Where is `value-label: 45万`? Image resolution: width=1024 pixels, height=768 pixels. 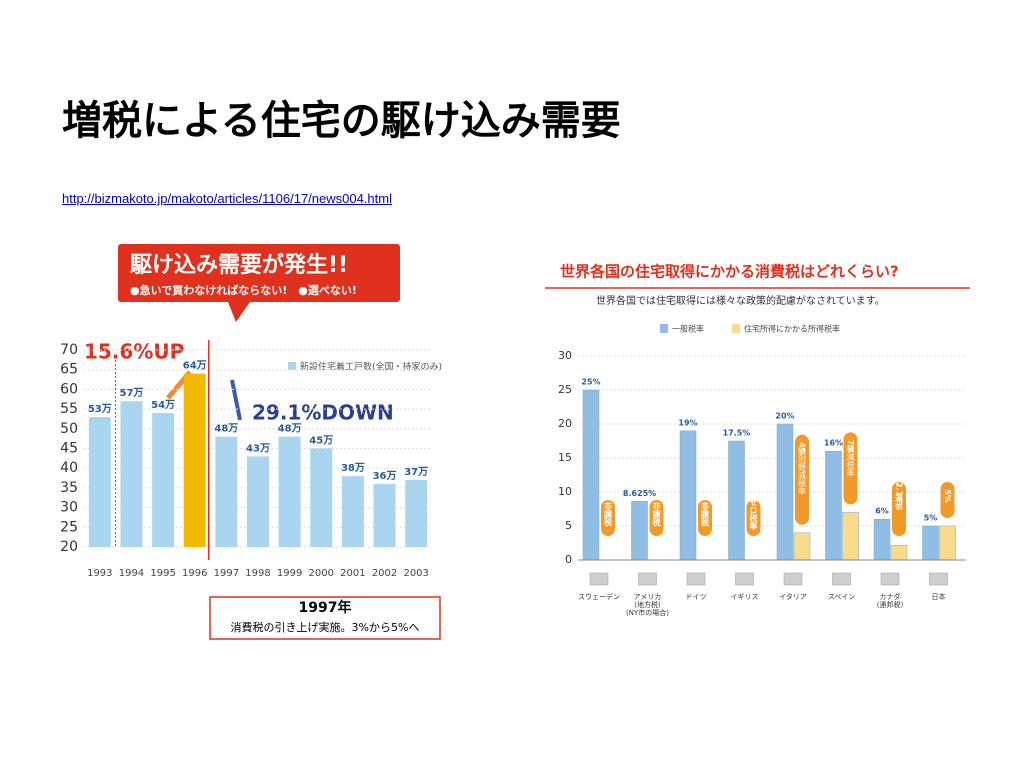
value-label: 45万 is located at coordinates (321, 441).